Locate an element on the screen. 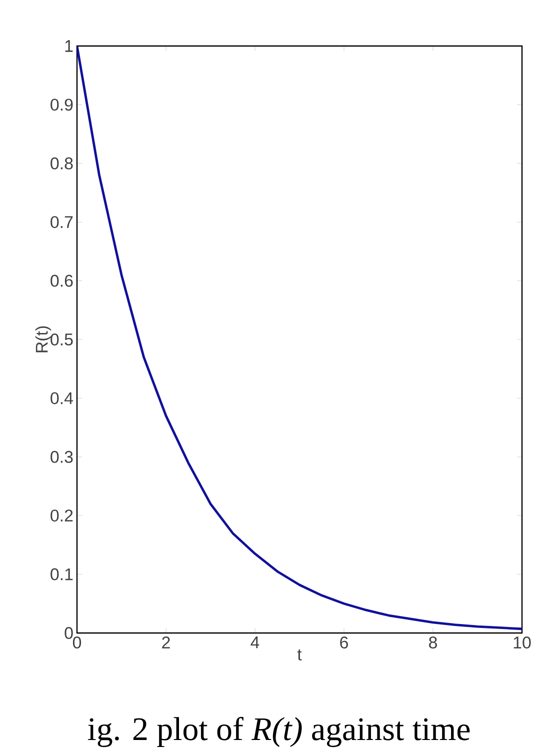 This screenshot has width=558, height=754. y-tick-label: 0.6 is located at coordinates (61, 280).